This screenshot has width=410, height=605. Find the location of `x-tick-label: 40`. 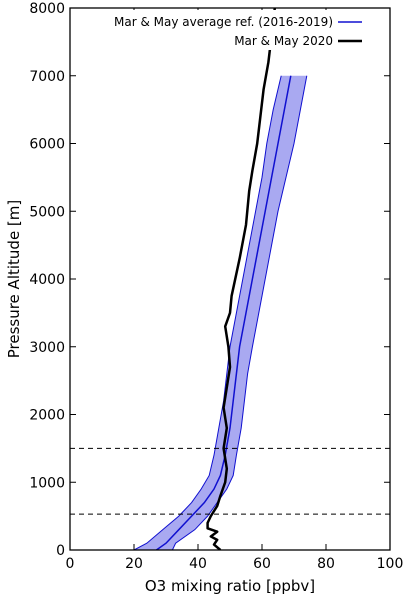

x-tick-label: 40 is located at coordinates (198, 564).